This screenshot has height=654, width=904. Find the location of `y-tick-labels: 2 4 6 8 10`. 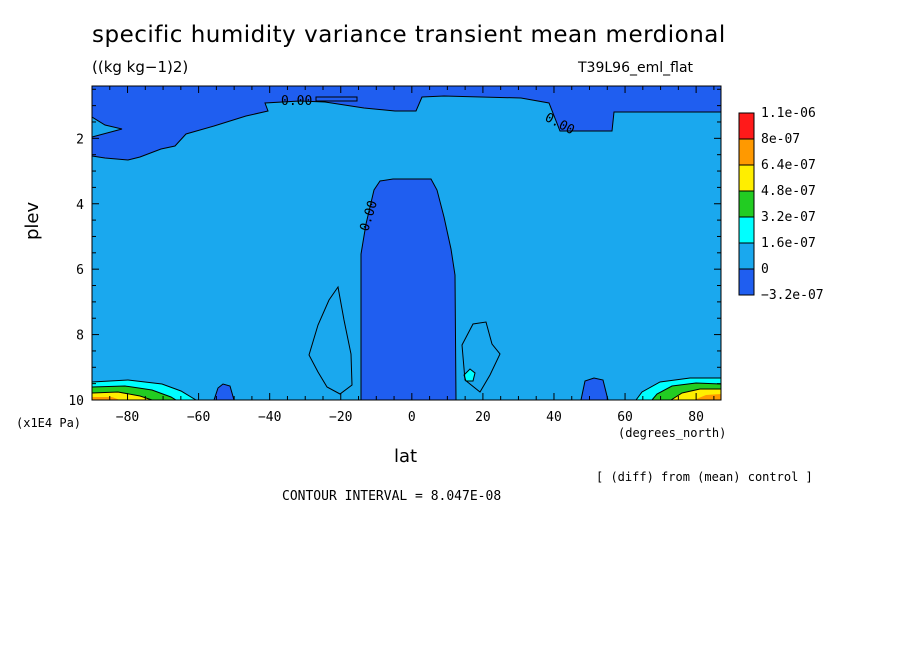

y-tick-labels: 2 4 6 8 10 is located at coordinates (76, 270).